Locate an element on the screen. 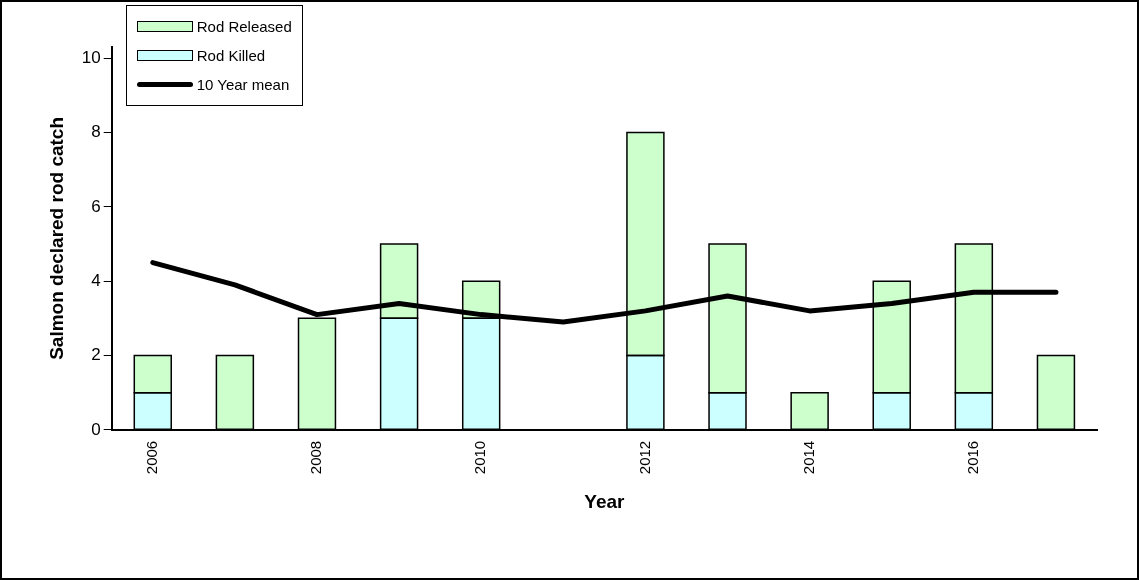 The image size is (1139, 580). legend-label: Rod Killed is located at coordinates (231, 55).